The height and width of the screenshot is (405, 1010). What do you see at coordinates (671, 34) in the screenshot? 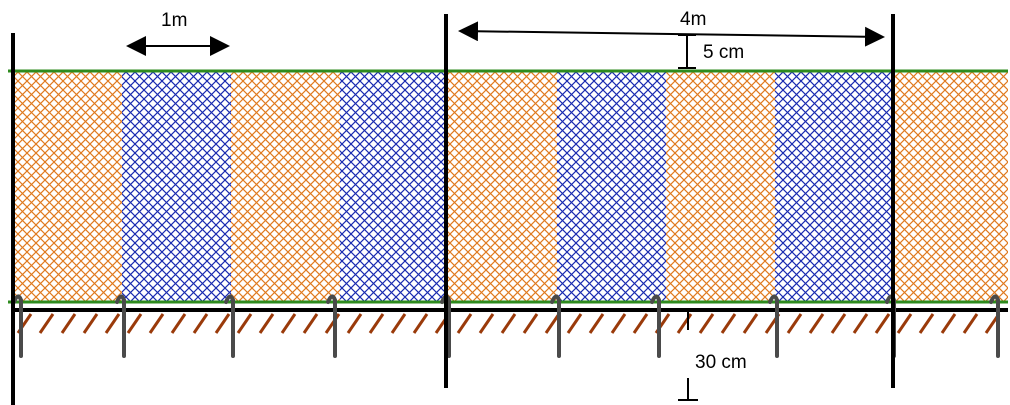
I see `post-spacing-arrow` at bounding box center [671, 34].